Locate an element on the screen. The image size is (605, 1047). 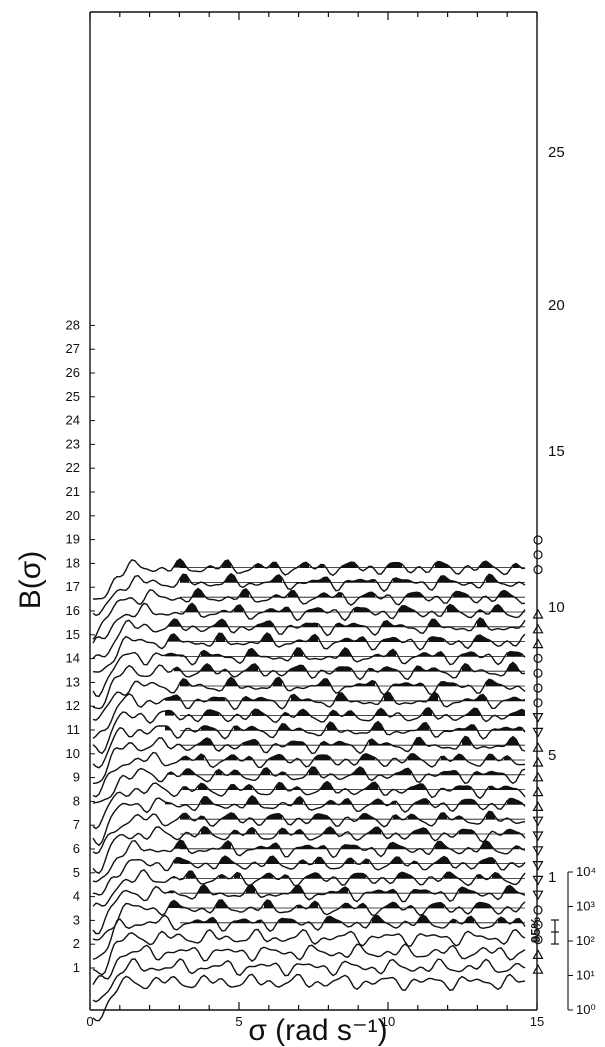
y-tick-label: 23 is located at coordinates (73, 443).